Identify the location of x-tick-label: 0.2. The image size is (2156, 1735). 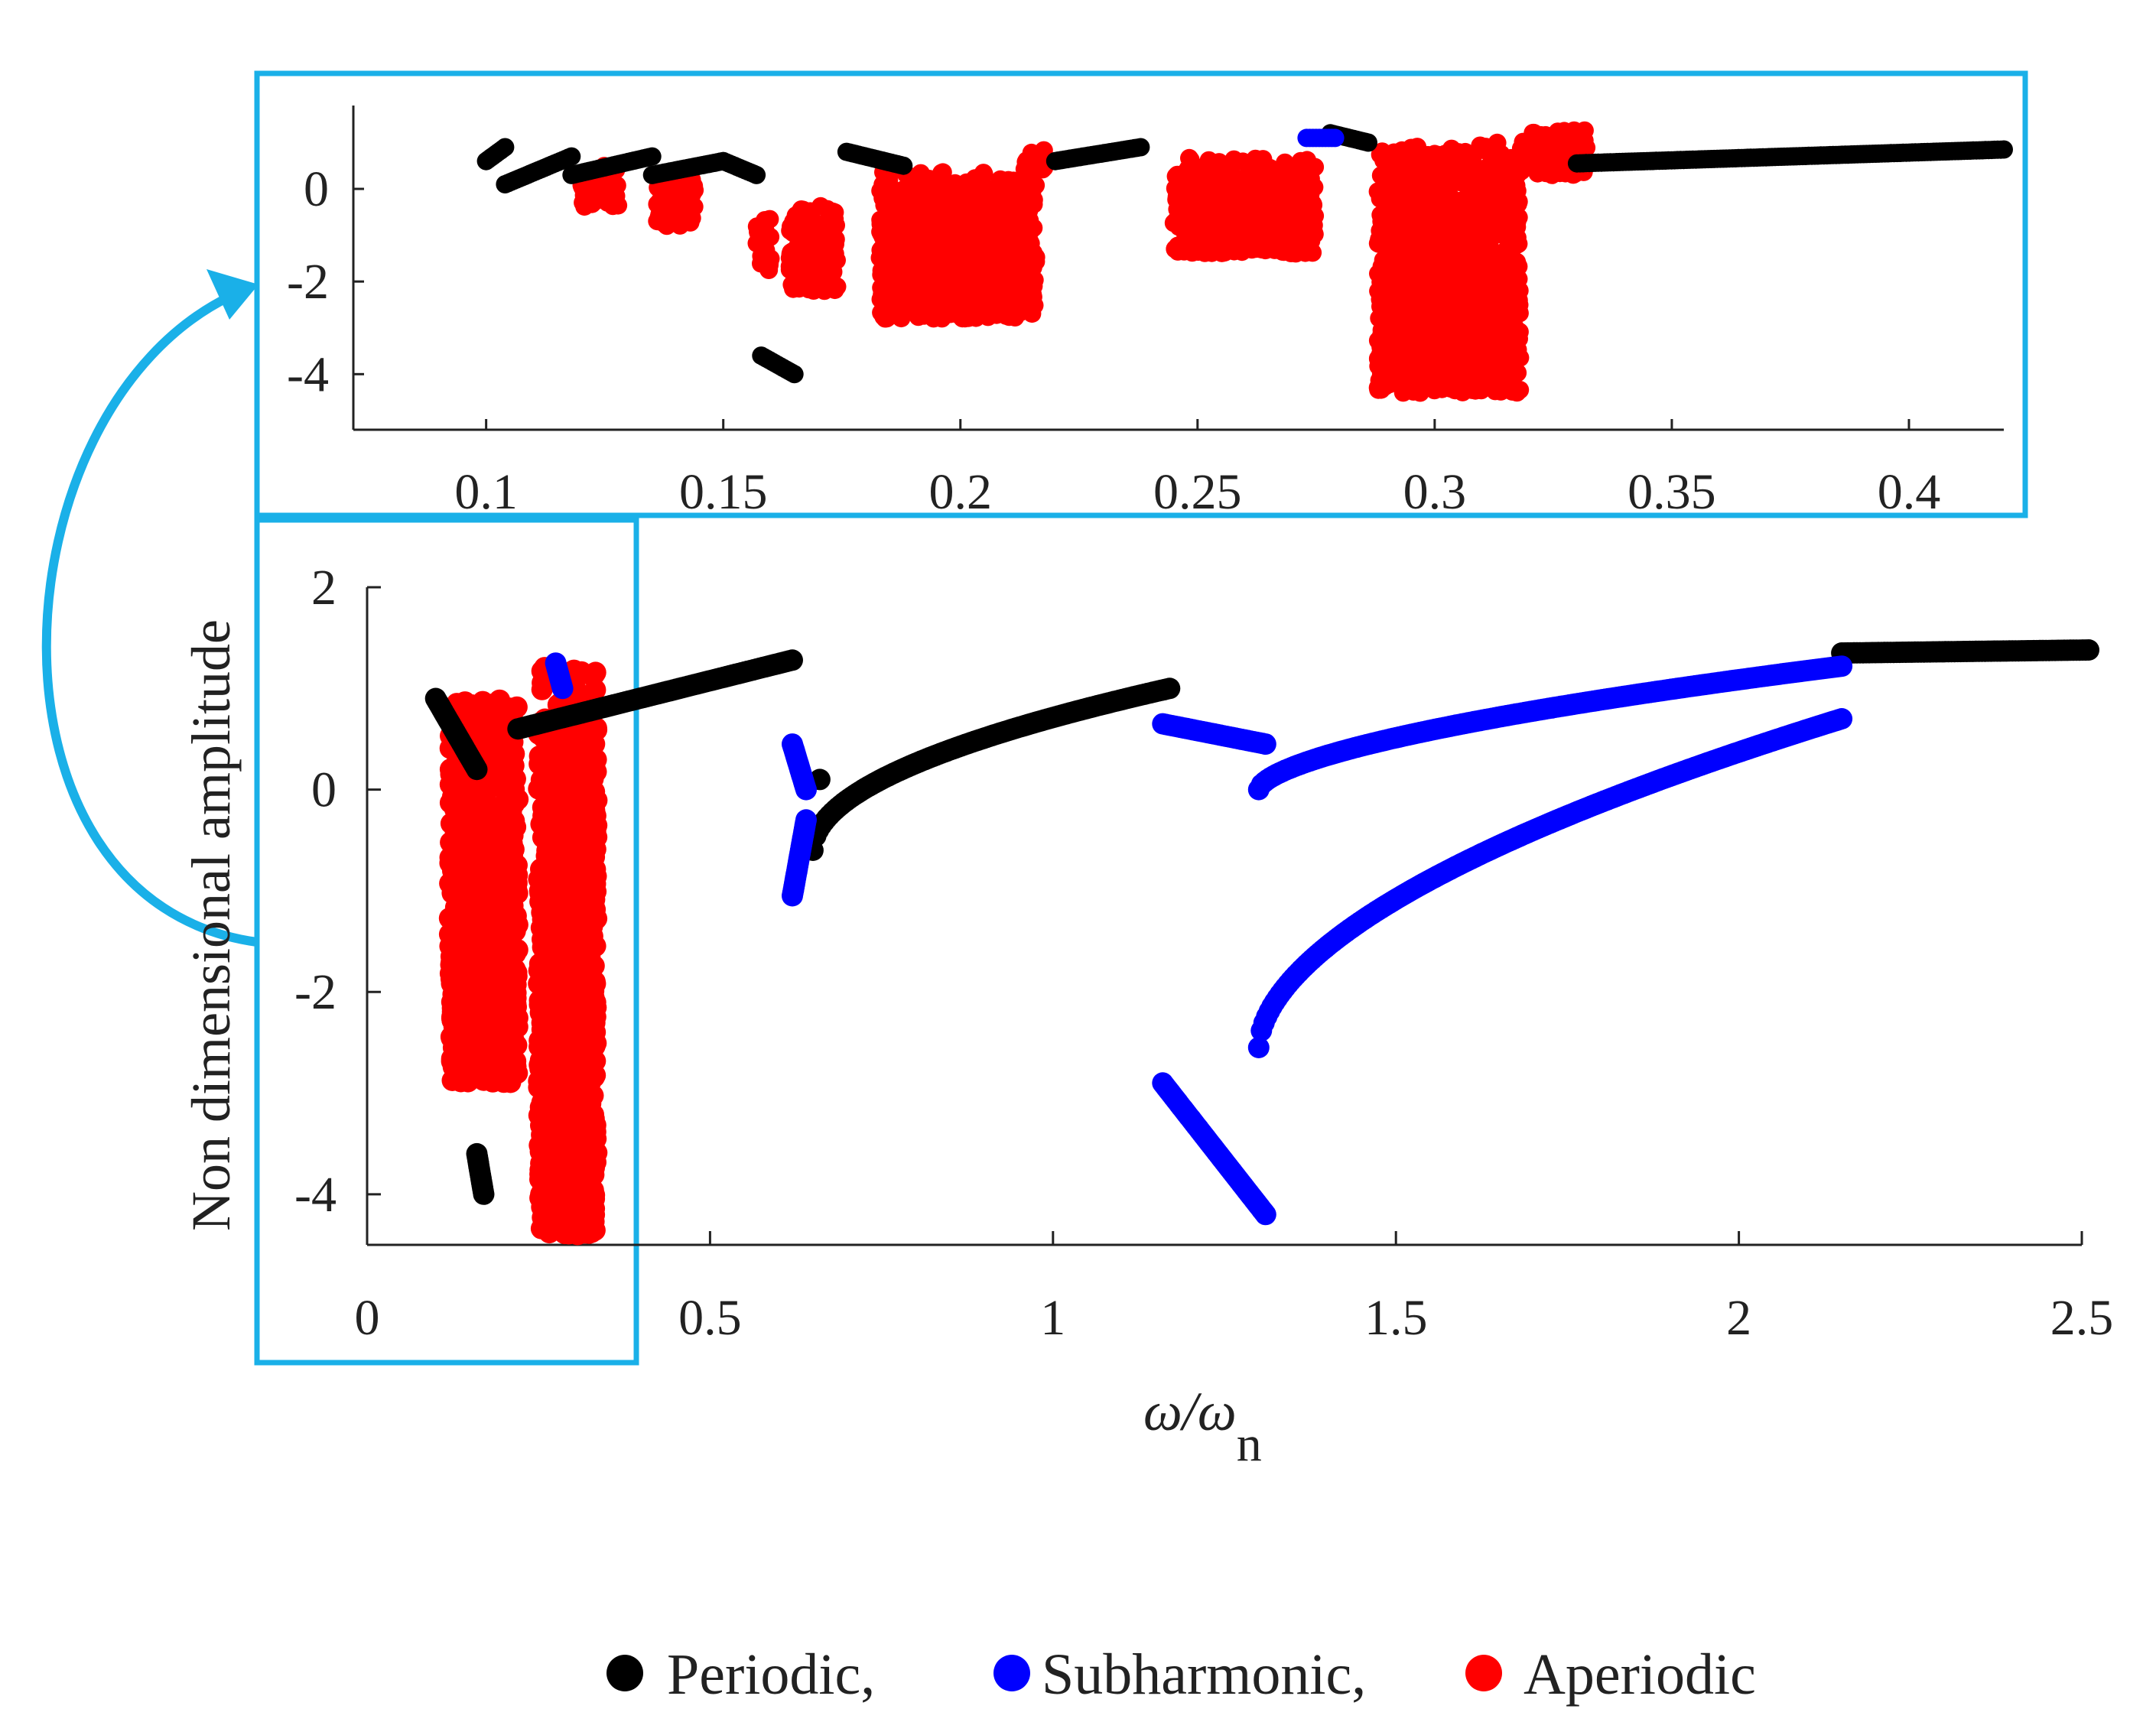
(960, 492).